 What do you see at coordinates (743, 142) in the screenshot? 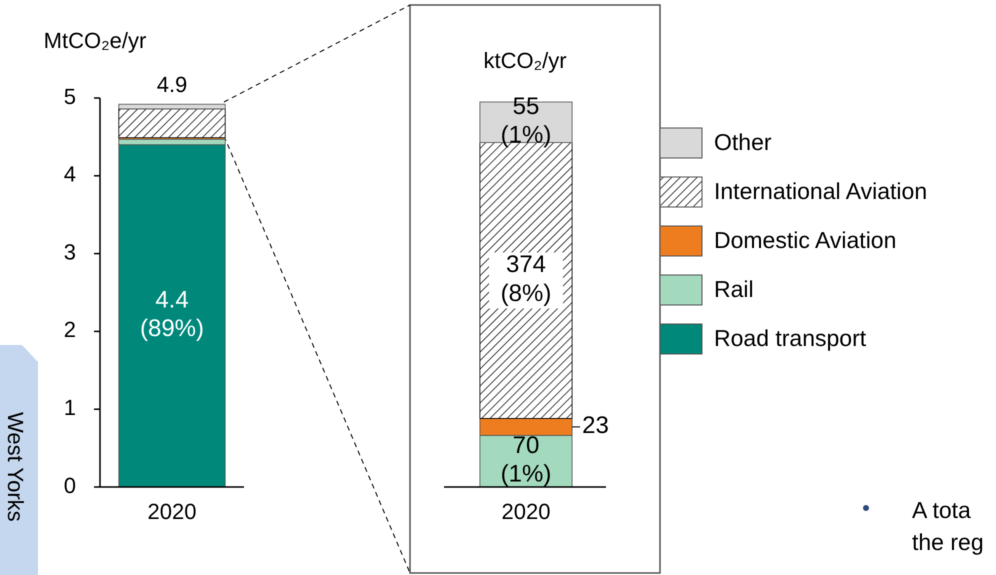
I see `legend-label: Other` at bounding box center [743, 142].